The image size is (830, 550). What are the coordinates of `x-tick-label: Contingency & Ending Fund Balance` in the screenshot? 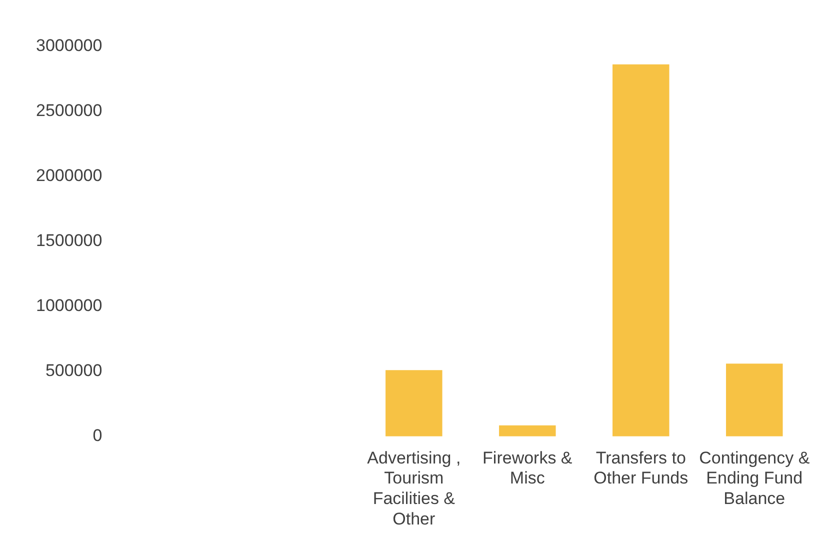 It's located at (754, 478).